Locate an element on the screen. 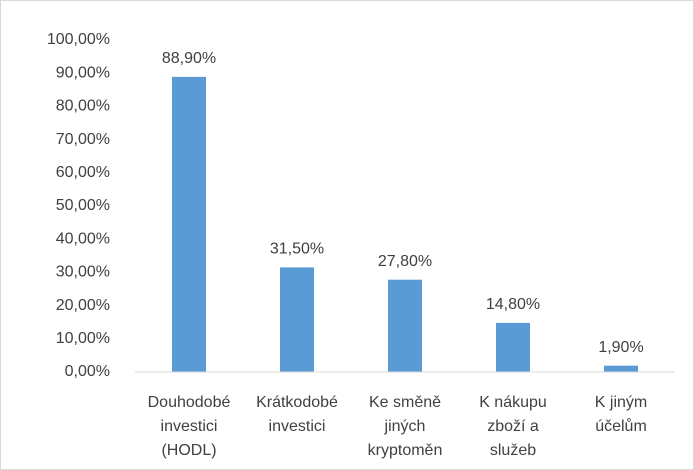 The width and height of the screenshot is (694, 470). data-label: 27,80% is located at coordinates (405, 261).